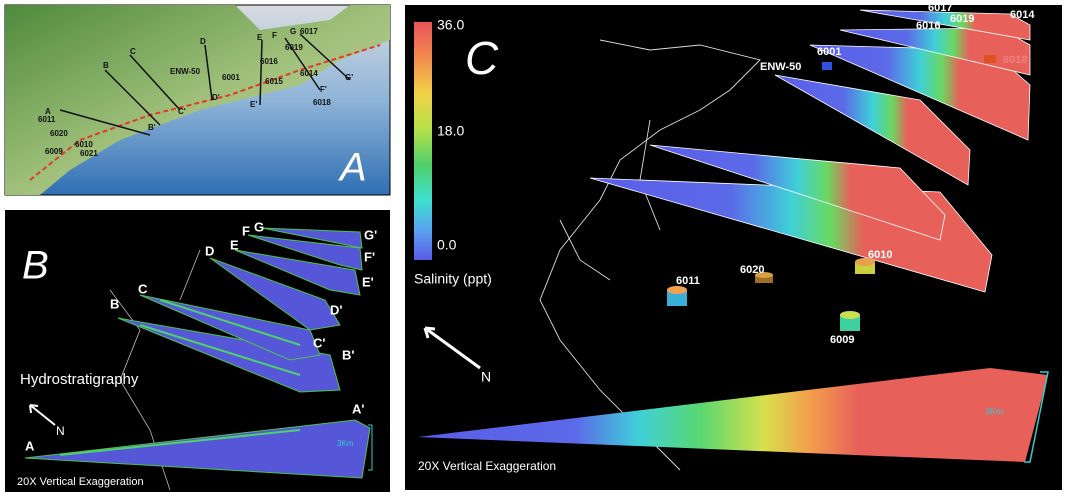 The height and width of the screenshot is (500, 1065). Describe the element at coordinates (358, 408) in the screenshot. I see `transect-label: A'` at that location.